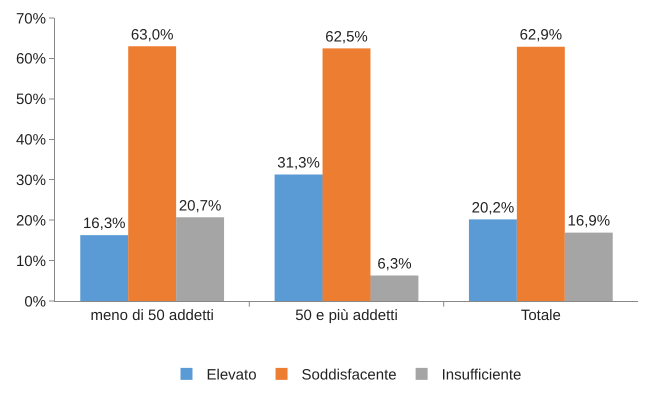  I want to click on data-label: 62,9%, so click(541, 35).